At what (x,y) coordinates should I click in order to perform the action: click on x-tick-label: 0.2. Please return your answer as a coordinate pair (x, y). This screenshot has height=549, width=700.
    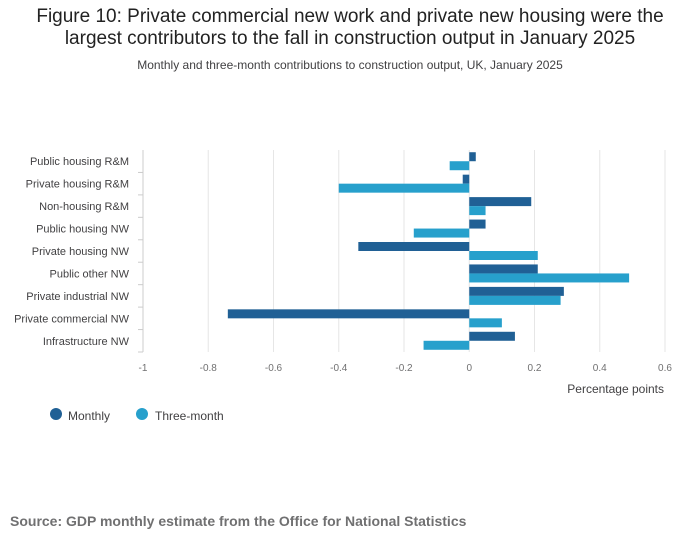
    Looking at the image, I should click on (535, 368).